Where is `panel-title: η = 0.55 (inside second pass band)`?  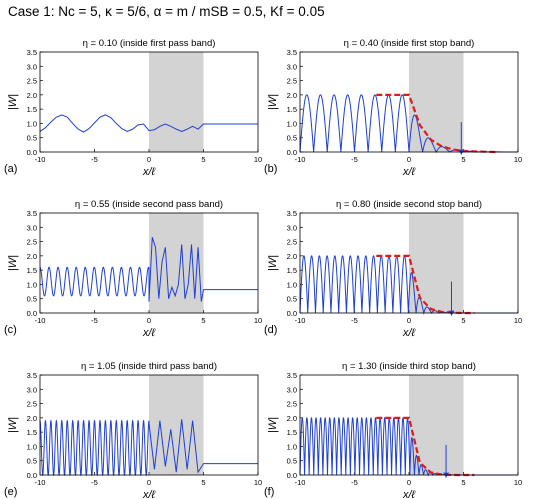
panel-title: η = 0.55 (inside second pass band) is located at coordinates (149, 204).